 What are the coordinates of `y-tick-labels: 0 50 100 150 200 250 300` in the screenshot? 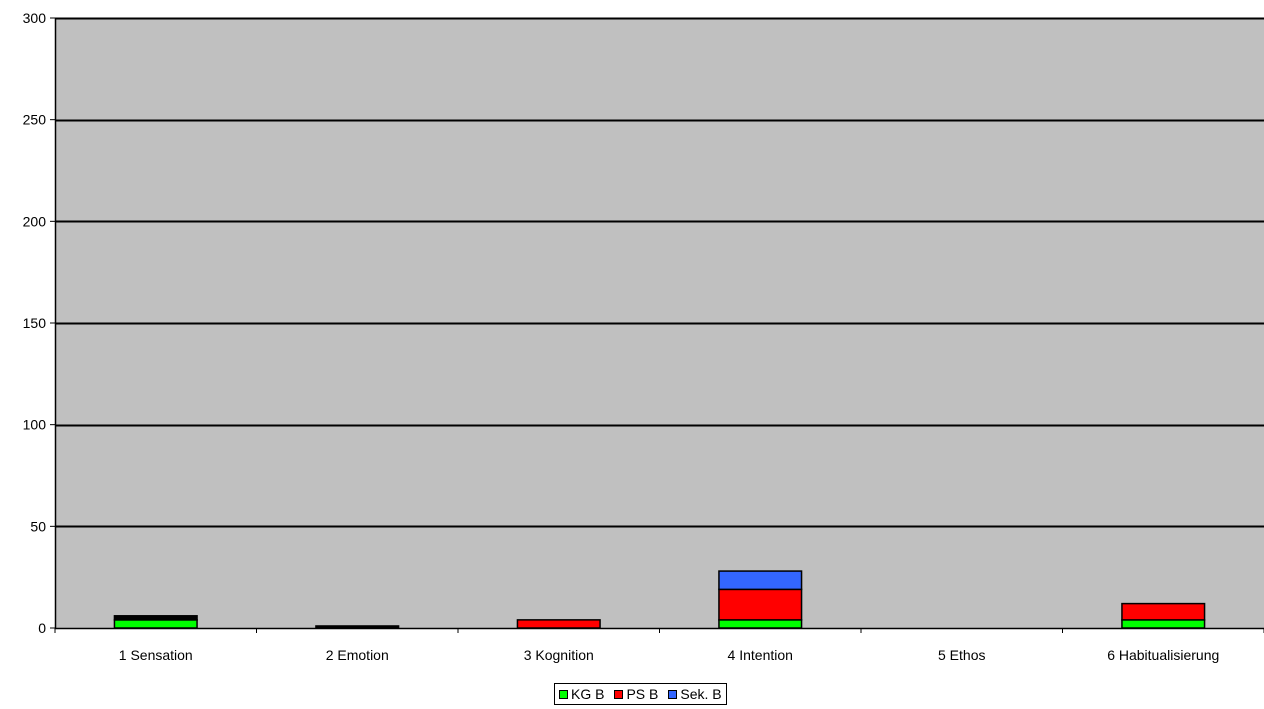 It's located at (35, 323).